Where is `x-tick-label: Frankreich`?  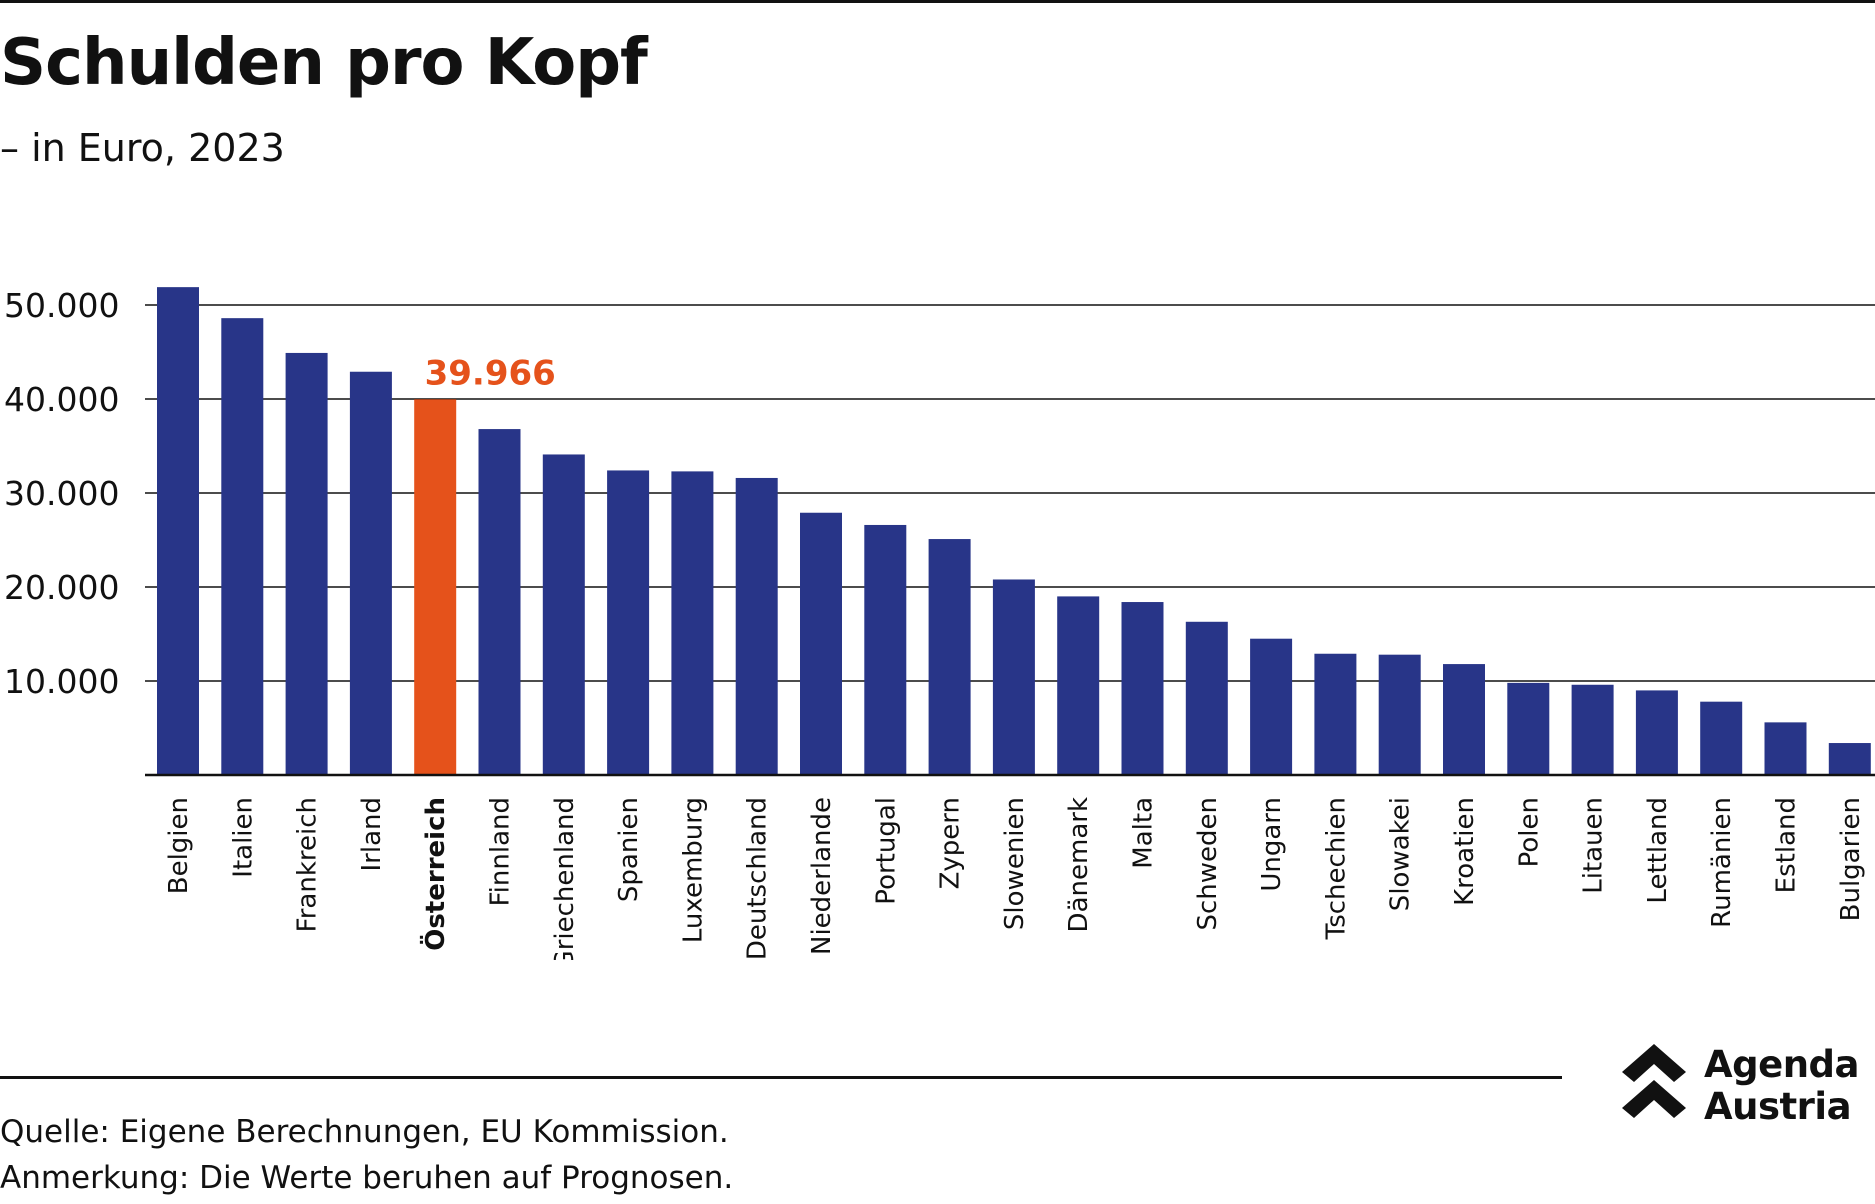 x-tick-label: Frankreich is located at coordinates (308, 864).